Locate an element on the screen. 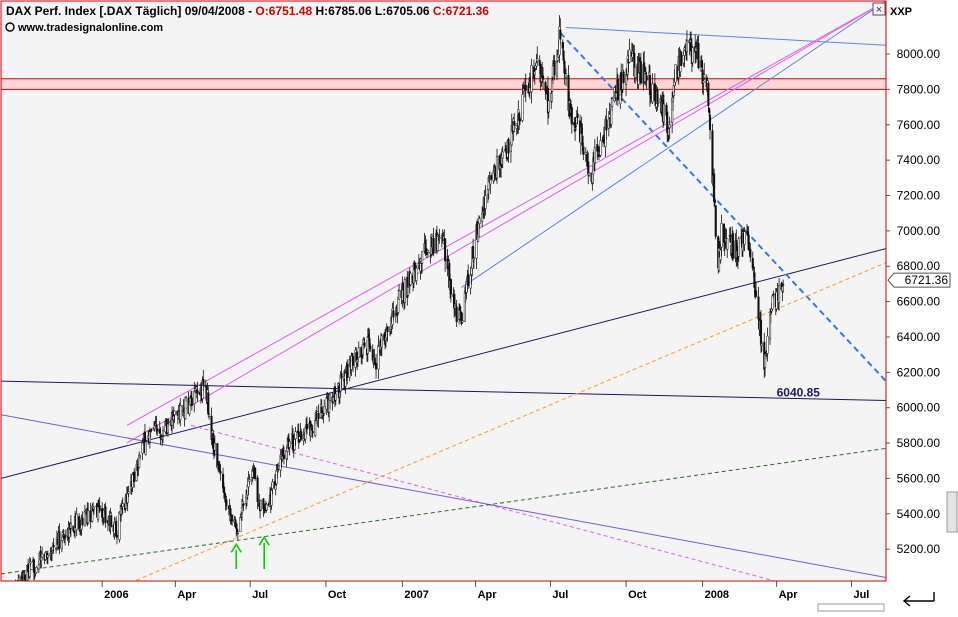  y-tick-label: 7800.00 is located at coordinates (919, 89).